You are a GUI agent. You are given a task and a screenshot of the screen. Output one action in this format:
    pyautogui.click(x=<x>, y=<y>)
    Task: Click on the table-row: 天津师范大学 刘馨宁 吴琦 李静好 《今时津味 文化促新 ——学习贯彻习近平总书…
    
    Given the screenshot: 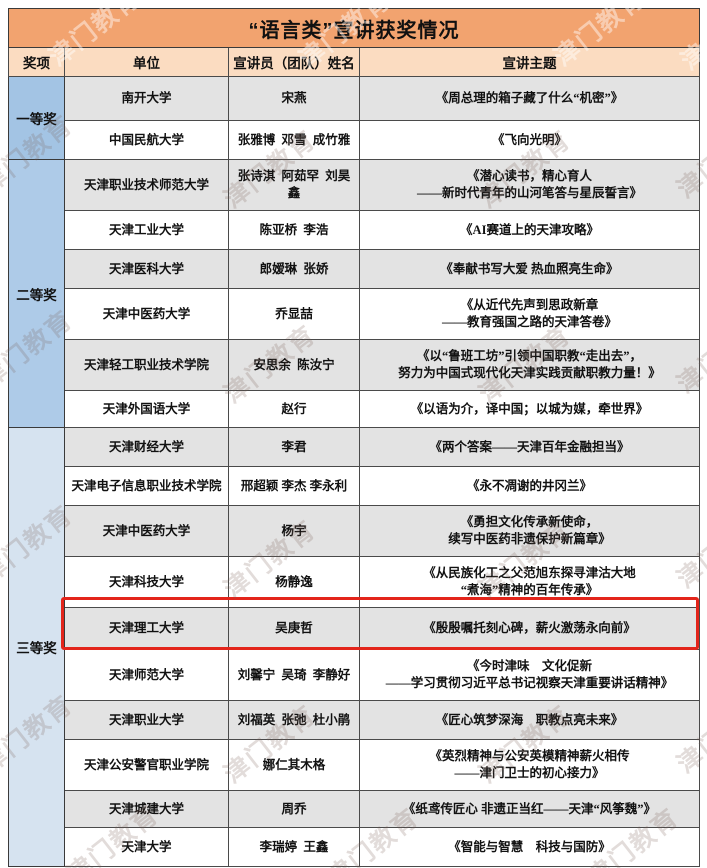 What is the action you would take?
    pyautogui.click(x=354, y=675)
    